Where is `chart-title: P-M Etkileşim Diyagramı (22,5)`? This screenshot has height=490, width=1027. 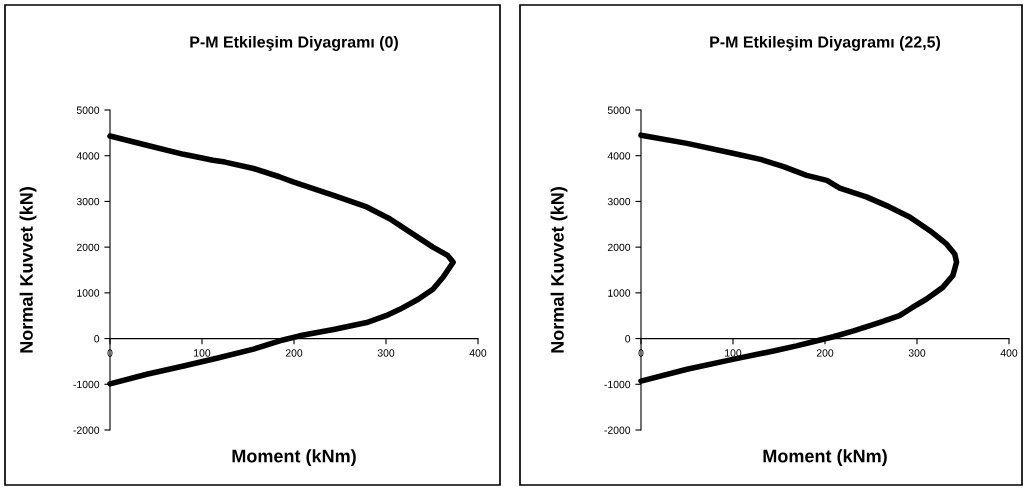 chart-title: P-M Etkileşim Diyagramı (22,5) is located at coordinates (825, 43).